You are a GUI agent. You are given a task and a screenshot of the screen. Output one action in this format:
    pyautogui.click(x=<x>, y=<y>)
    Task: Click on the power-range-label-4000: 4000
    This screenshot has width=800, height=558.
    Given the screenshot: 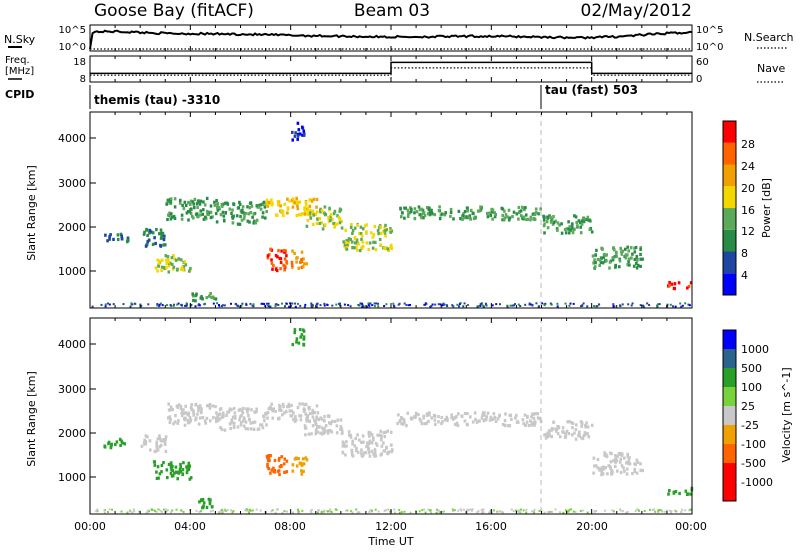 What is the action you would take?
    pyautogui.click(x=72, y=138)
    